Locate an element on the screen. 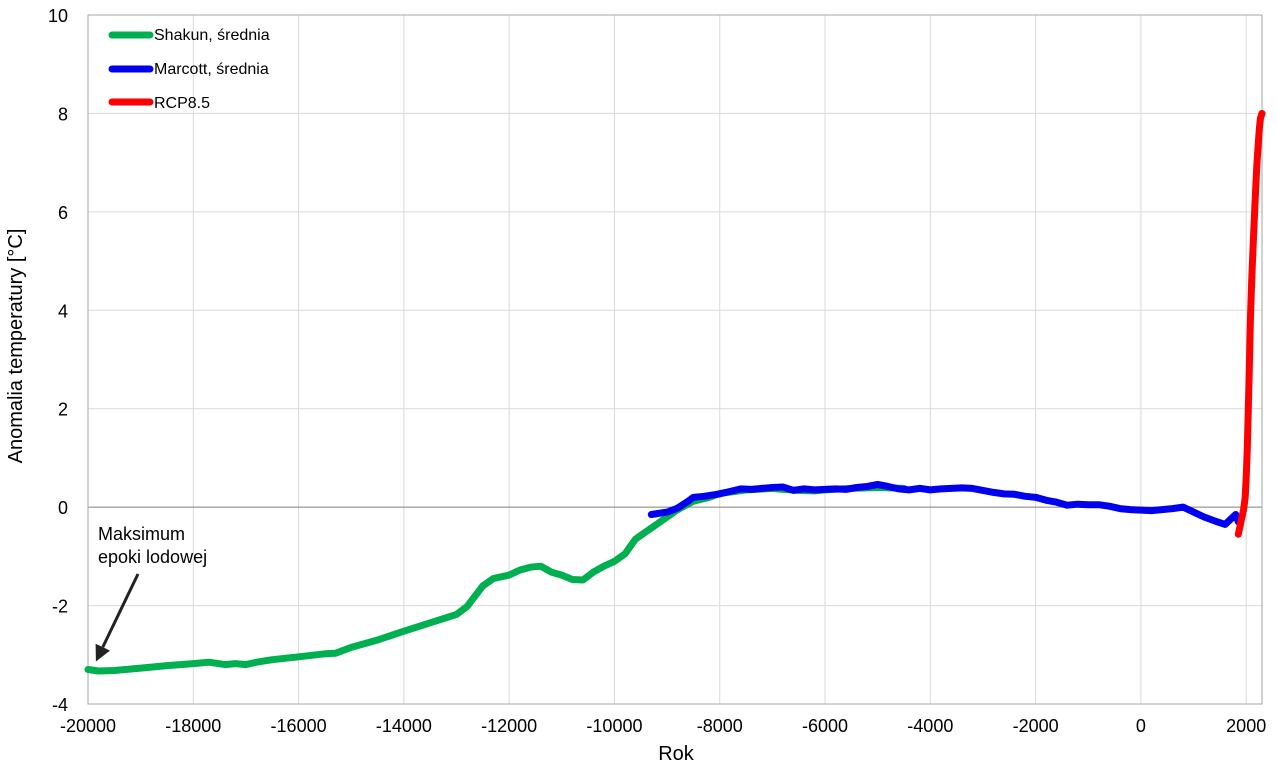  y-tick-label: 2 is located at coordinates (63, 410).